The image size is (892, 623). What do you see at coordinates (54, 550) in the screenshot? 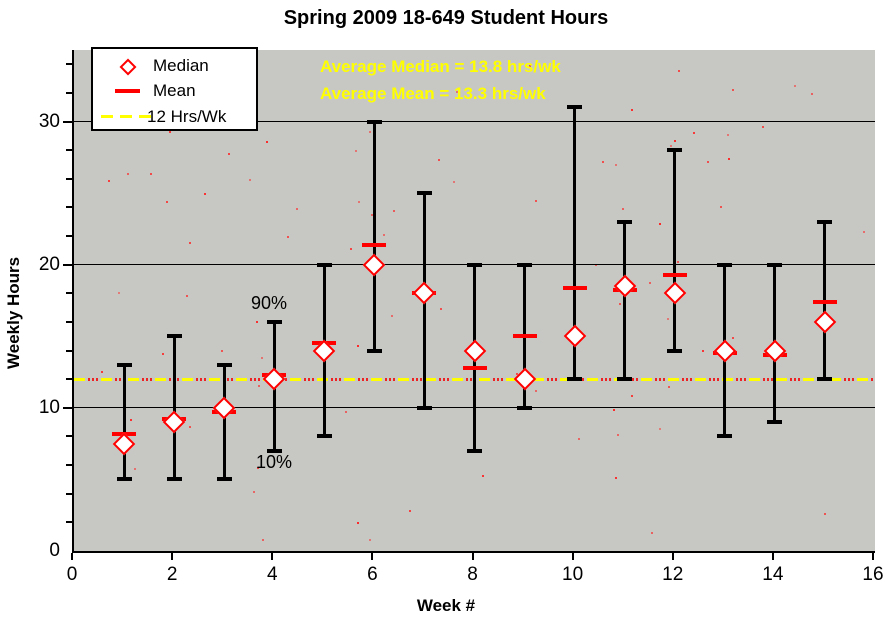
I see `y-tick-label-0: 0` at bounding box center [54, 550].